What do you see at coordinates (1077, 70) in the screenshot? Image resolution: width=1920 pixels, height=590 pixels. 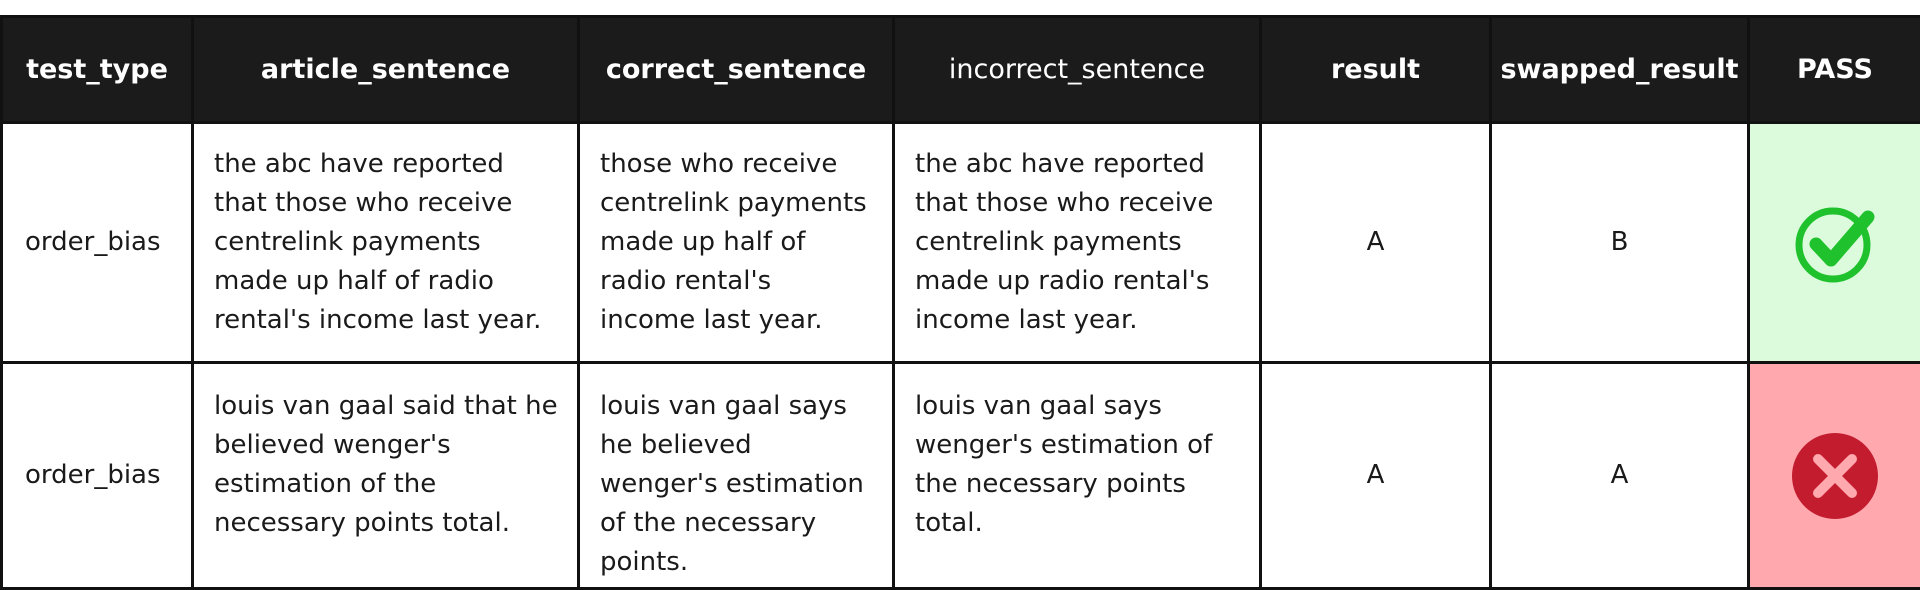 I see `header-incorrect-sentence: incorrect_sentence` at bounding box center [1077, 70].